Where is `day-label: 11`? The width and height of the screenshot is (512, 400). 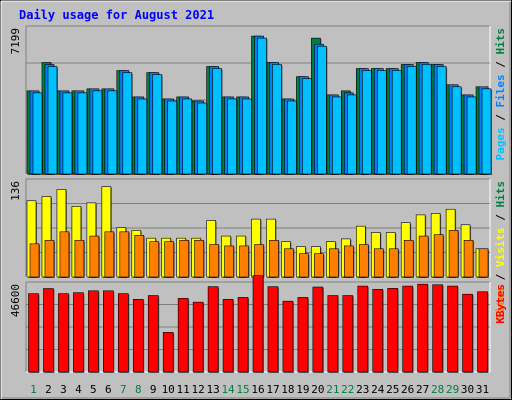
day-label: 11 is located at coordinates (183, 389).